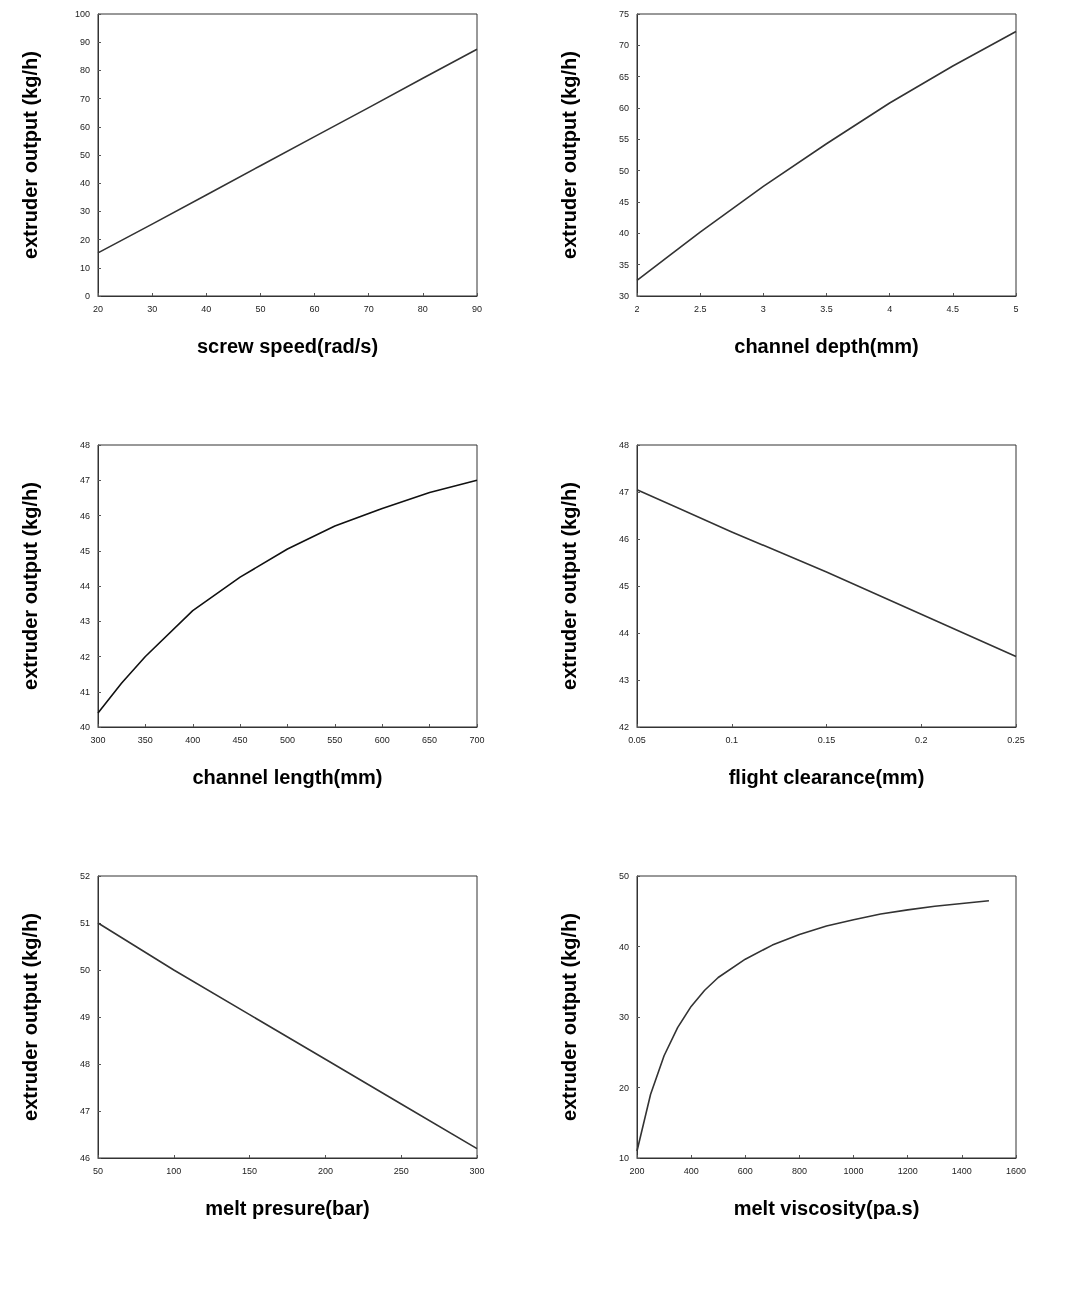  Describe the element at coordinates (84, 923) in the screenshot. I see `y-tick-label: 51` at that location.